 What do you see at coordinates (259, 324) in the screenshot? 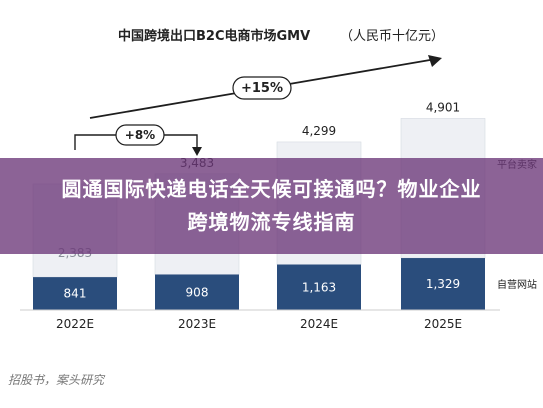
I see `x-labels-group: 2022E 2023E 2024E 2025E` at bounding box center [259, 324].